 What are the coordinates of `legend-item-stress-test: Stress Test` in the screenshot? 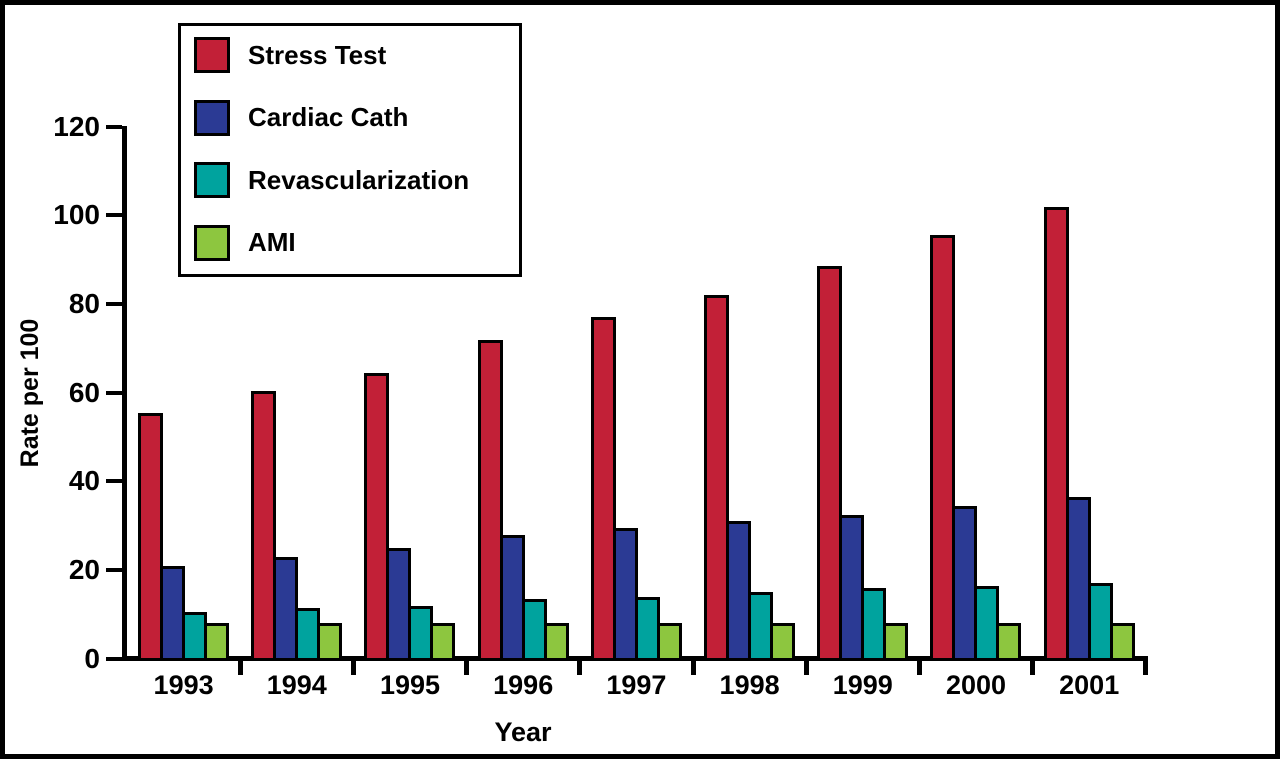 It's located at (352, 55).